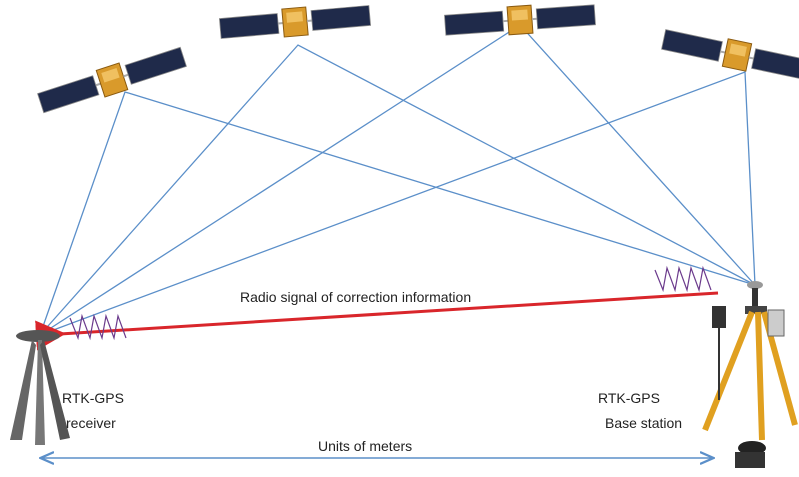  I want to click on signal-label: Radio signal of correction information, so click(355, 297).